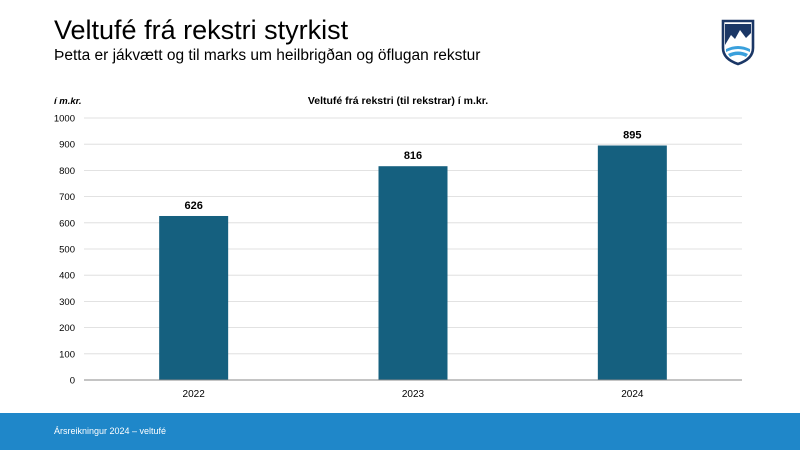 Image resolution: width=800 pixels, height=450 pixels. What do you see at coordinates (67, 354) in the screenshot?
I see `y-tick-label: 100` at bounding box center [67, 354].